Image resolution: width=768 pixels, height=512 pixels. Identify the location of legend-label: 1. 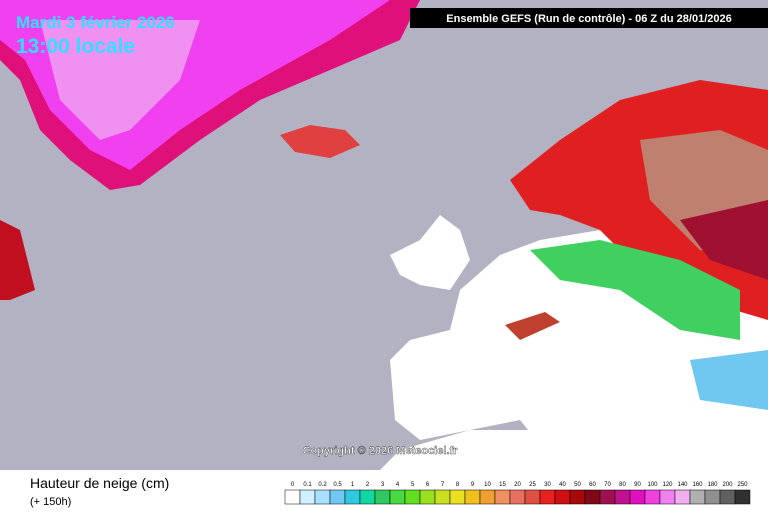
(353, 485).